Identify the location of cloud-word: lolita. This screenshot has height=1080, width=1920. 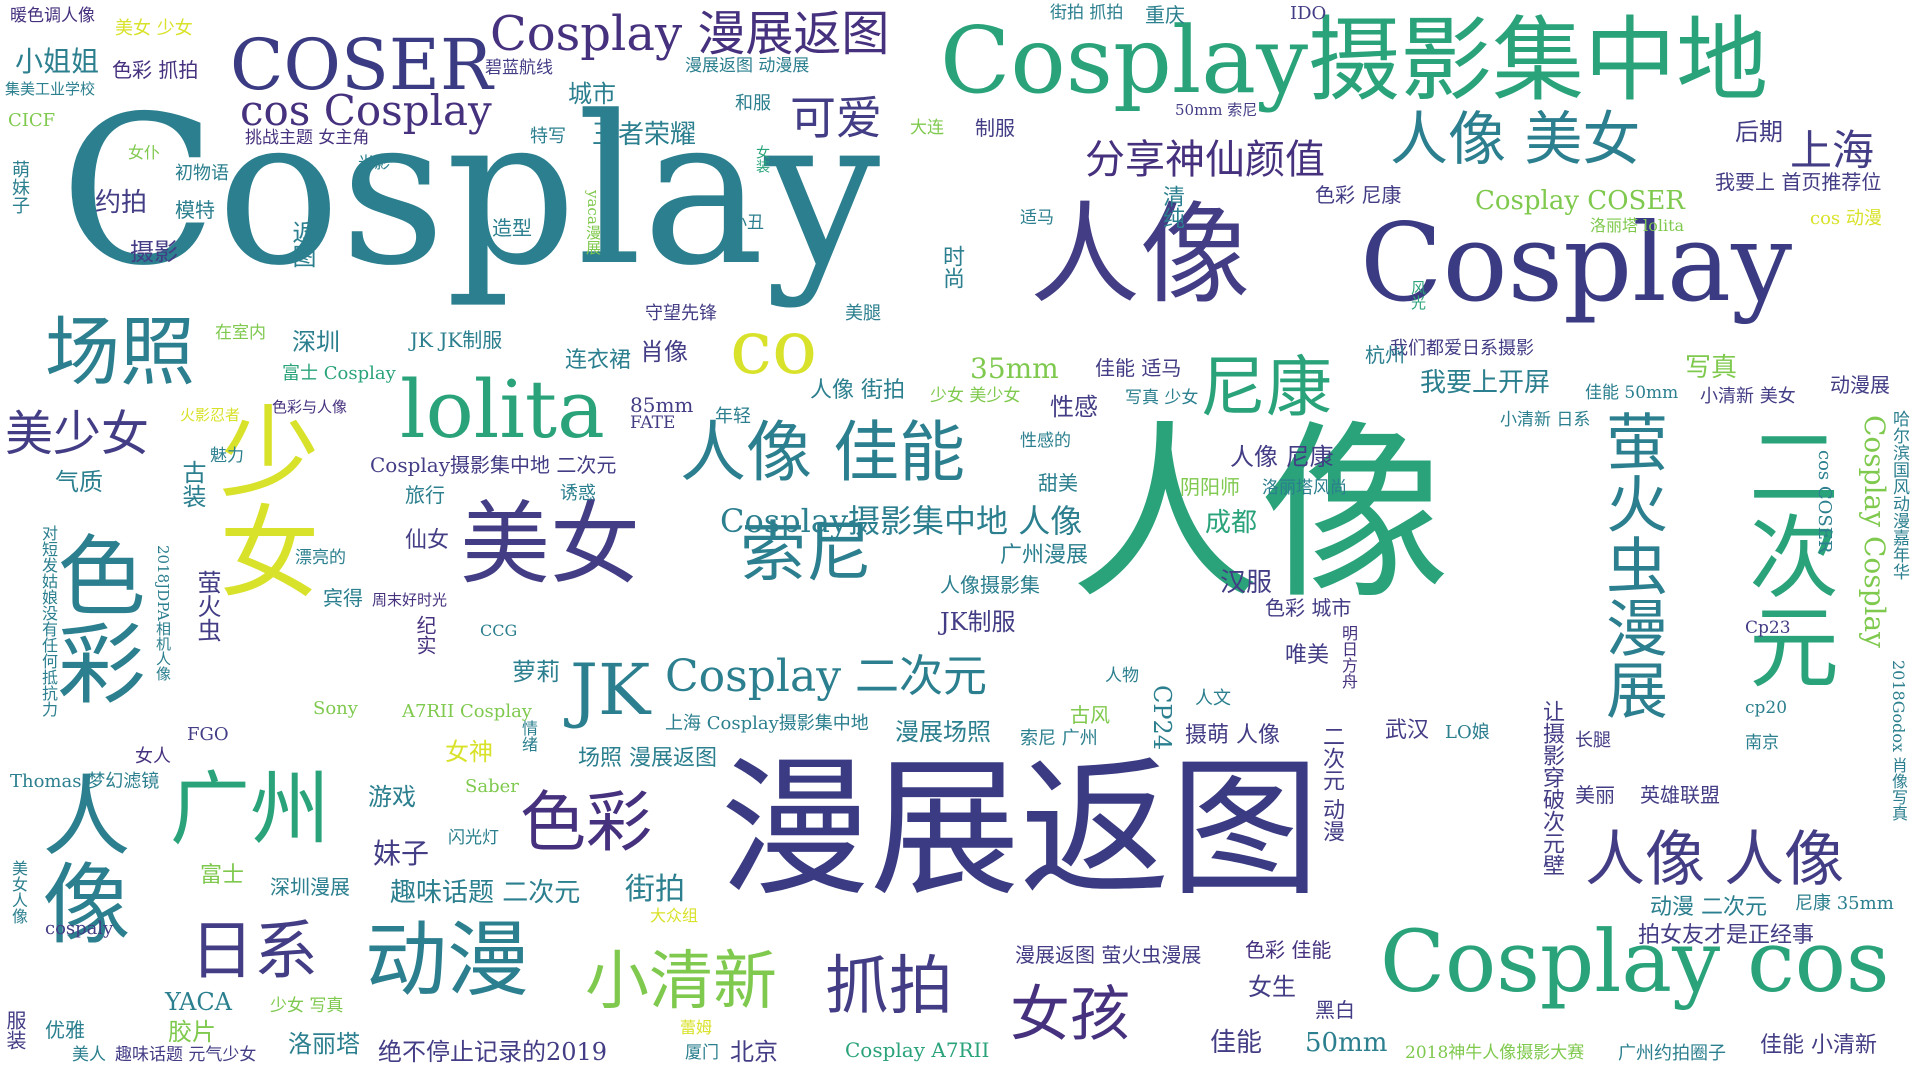
(502, 409).